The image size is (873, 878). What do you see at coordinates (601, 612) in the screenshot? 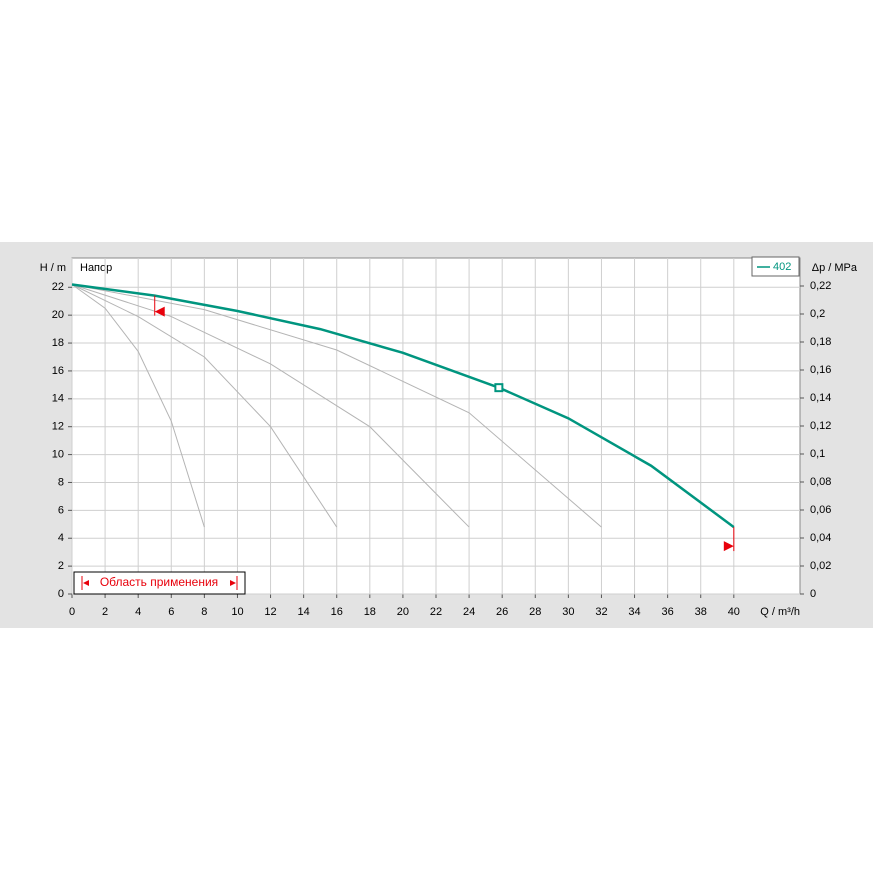
I see `x-tick-label: 32` at bounding box center [601, 612].